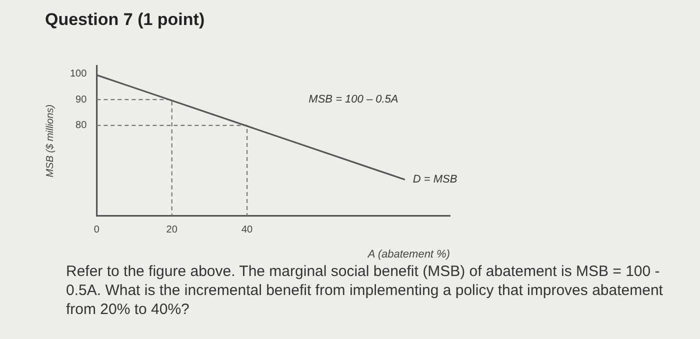 The width and height of the screenshot is (700, 339). Describe the element at coordinates (353, 100) in the screenshot. I see `annotation: MSB = 100 – 0.5A` at that location.